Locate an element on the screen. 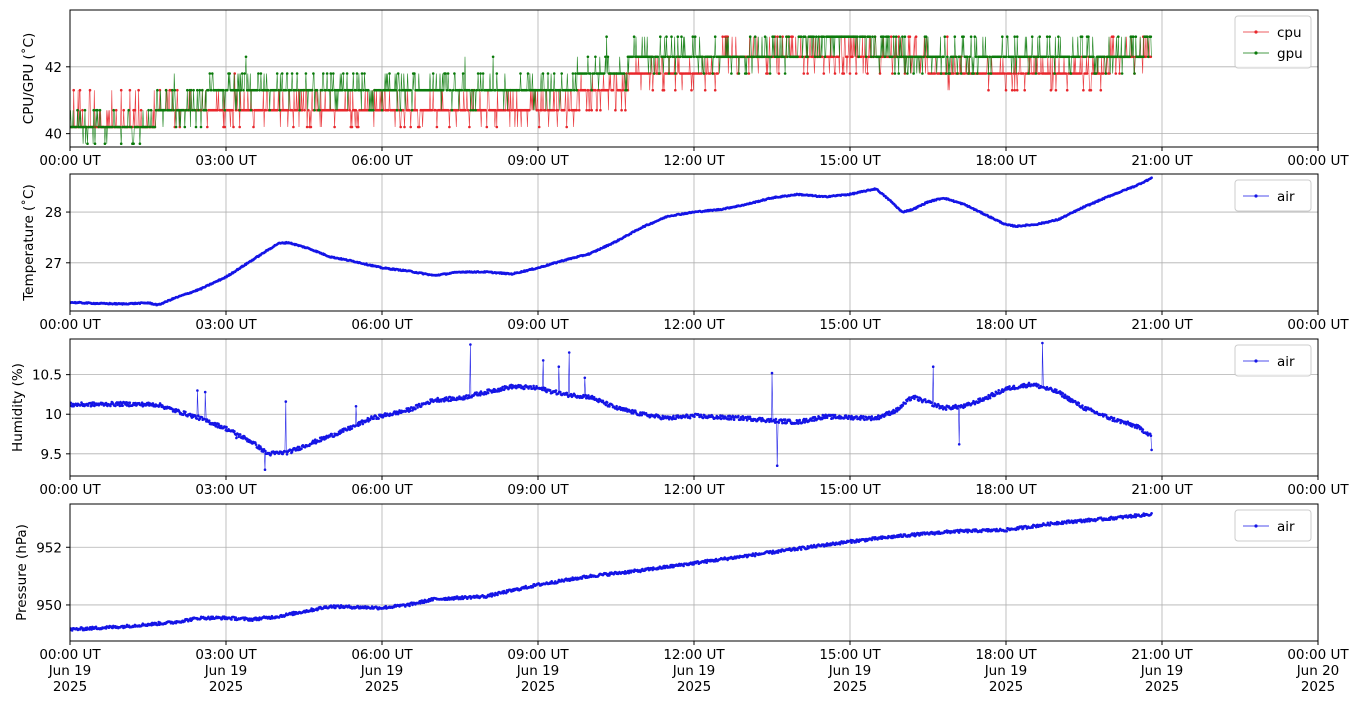 This screenshot has height=707, width=1359. y-tick-label: 40 is located at coordinates (53, 135).